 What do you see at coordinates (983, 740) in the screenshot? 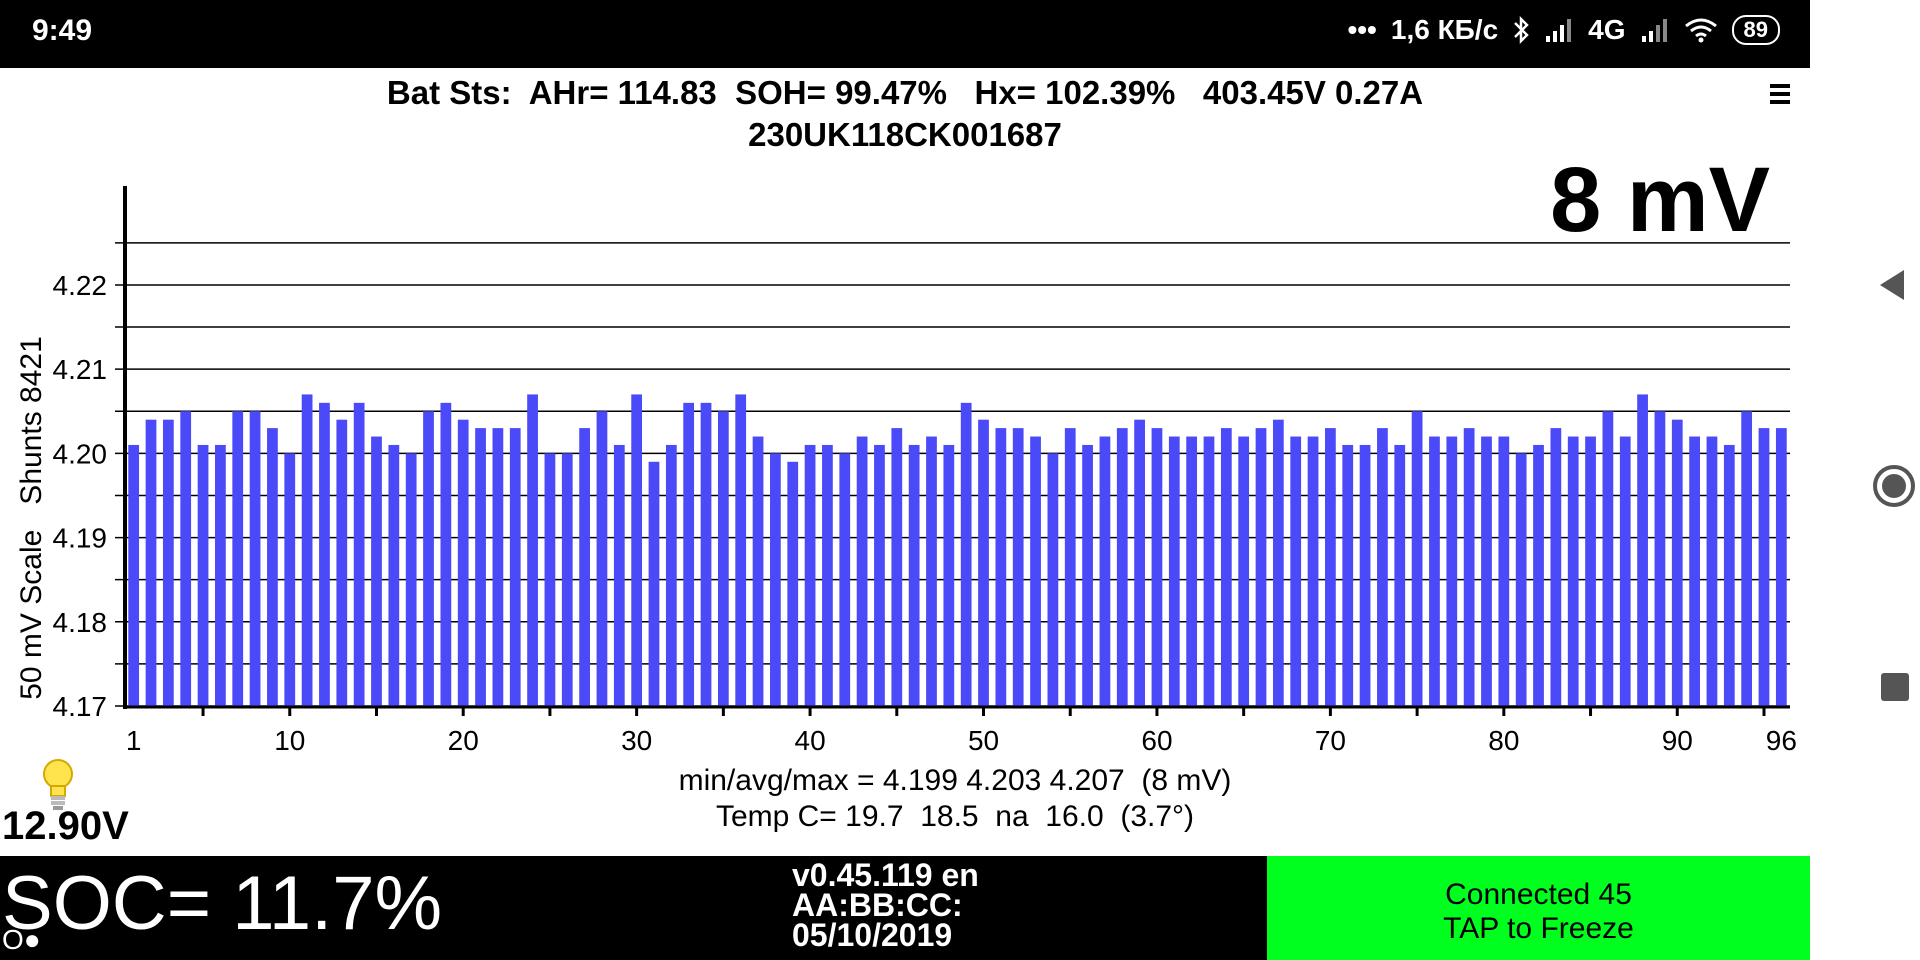
I see `x-tick-label: 50` at bounding box center [983, 740].